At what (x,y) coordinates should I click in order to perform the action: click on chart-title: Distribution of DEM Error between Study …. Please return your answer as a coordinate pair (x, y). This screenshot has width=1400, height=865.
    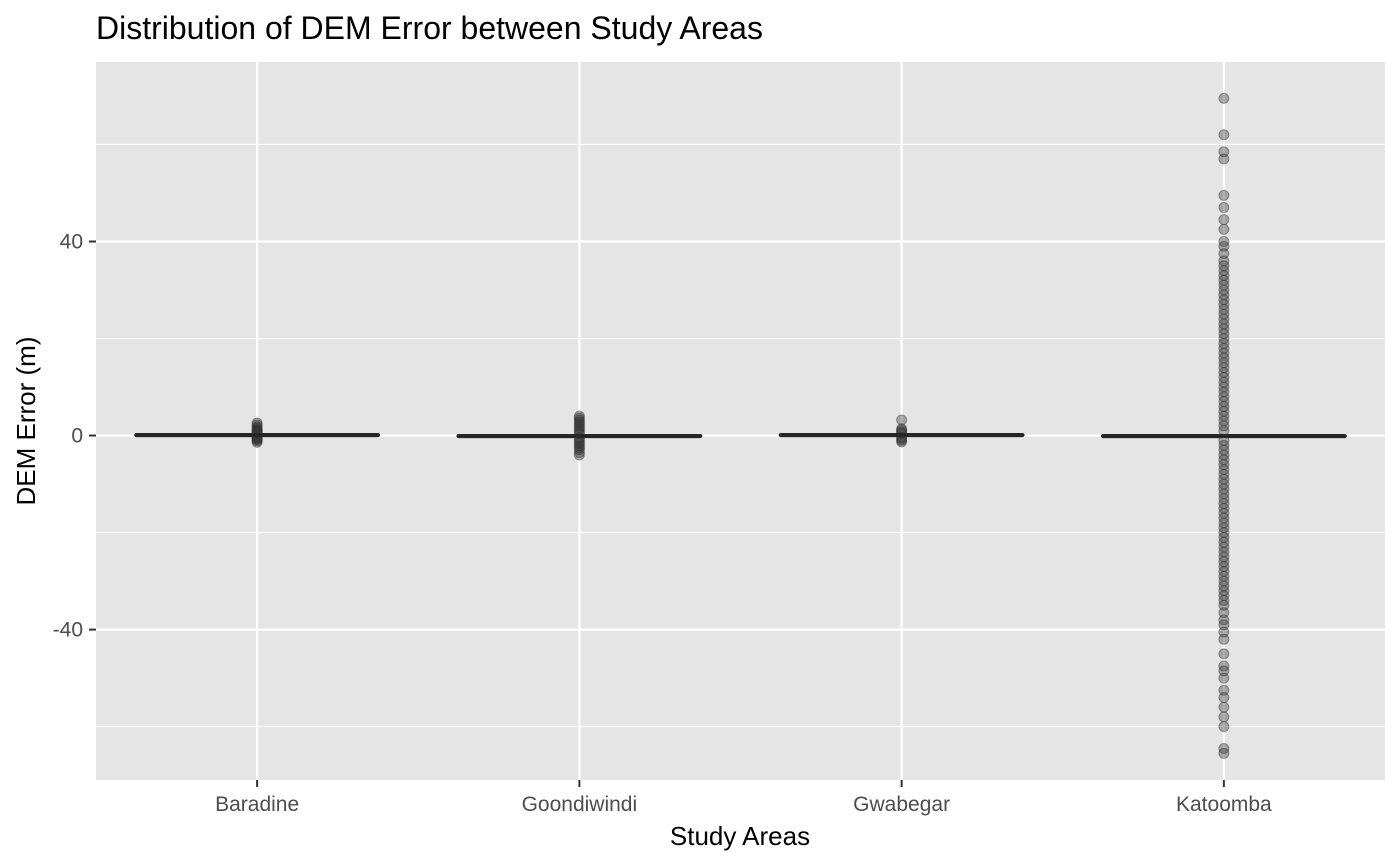
    Looking at the image, I should click on (429, 28).